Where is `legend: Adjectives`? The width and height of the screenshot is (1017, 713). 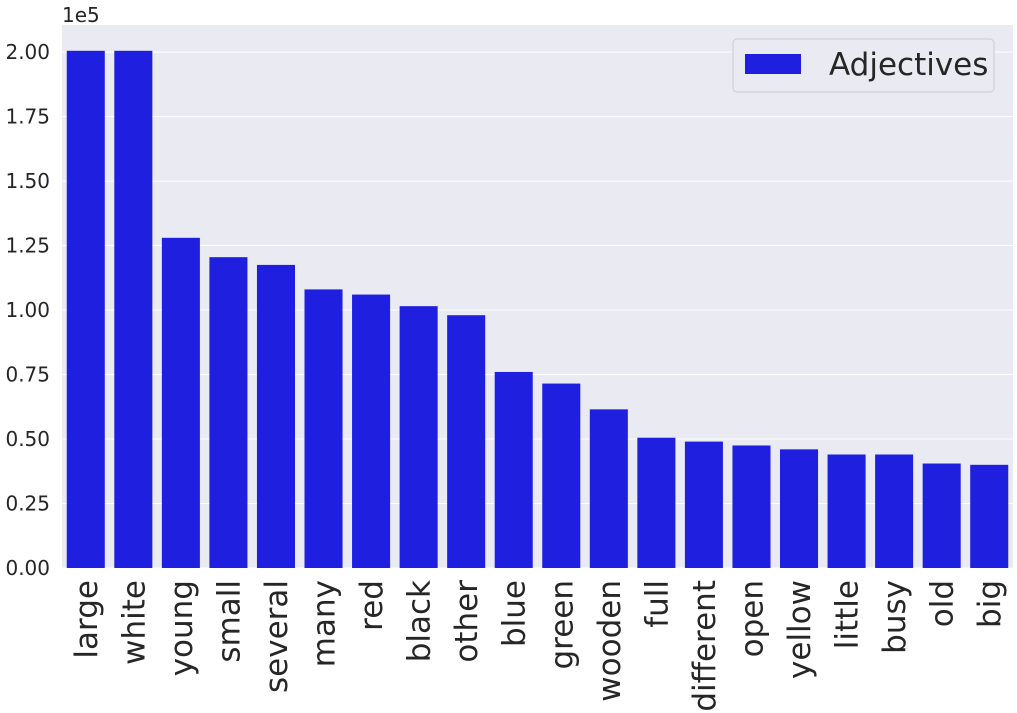 legend: Adjectives is located at coordinates (863, 65).